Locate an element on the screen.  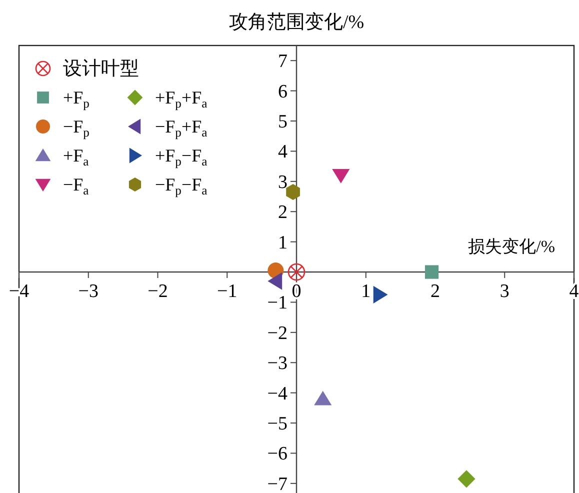
y-tick-label: −5 is located at coordinates (277, 424).